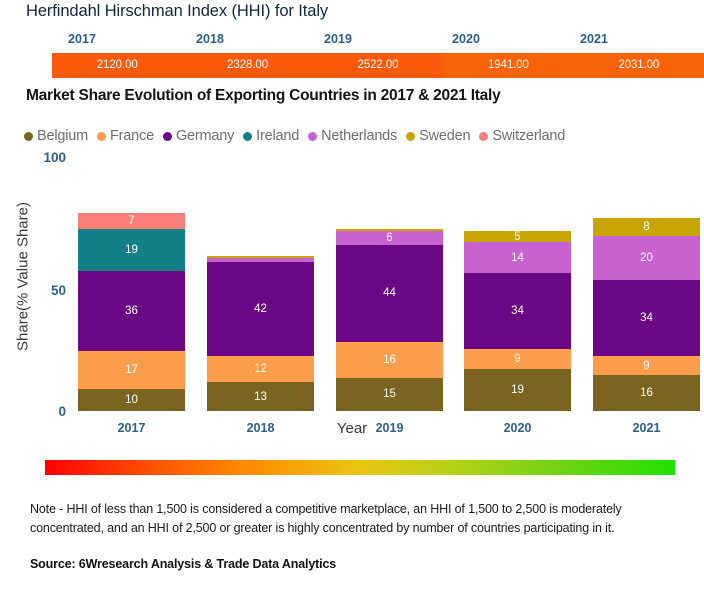 The image size is (704, 600). I want to click on bar-segment-2018-france: 12, so click(260, 369).